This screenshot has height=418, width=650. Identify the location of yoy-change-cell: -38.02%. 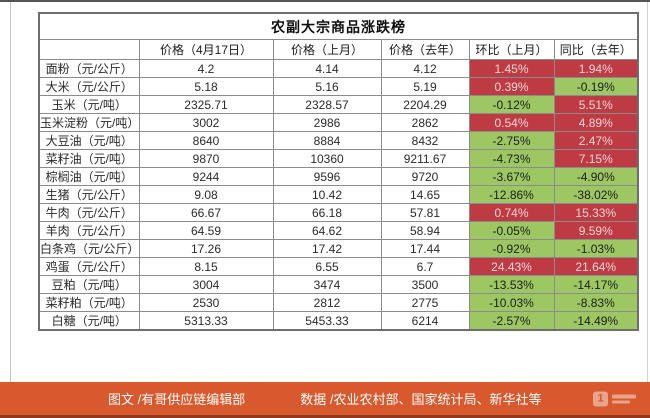
(596, 194).